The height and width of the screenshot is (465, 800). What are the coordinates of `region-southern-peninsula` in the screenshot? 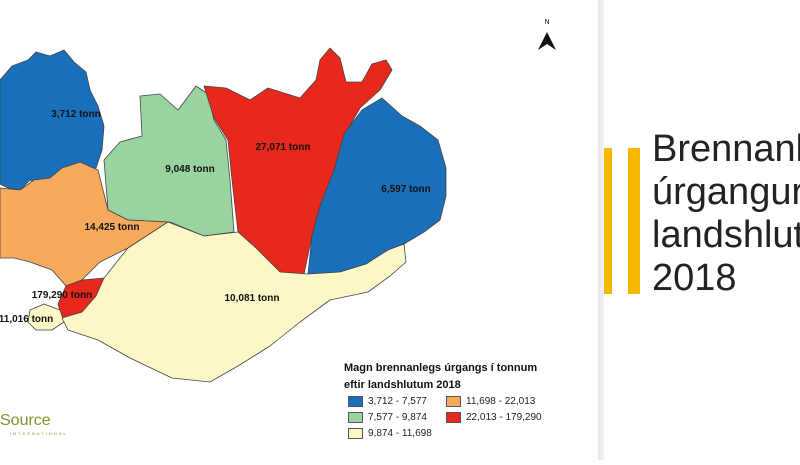 It's located at (46, 317).